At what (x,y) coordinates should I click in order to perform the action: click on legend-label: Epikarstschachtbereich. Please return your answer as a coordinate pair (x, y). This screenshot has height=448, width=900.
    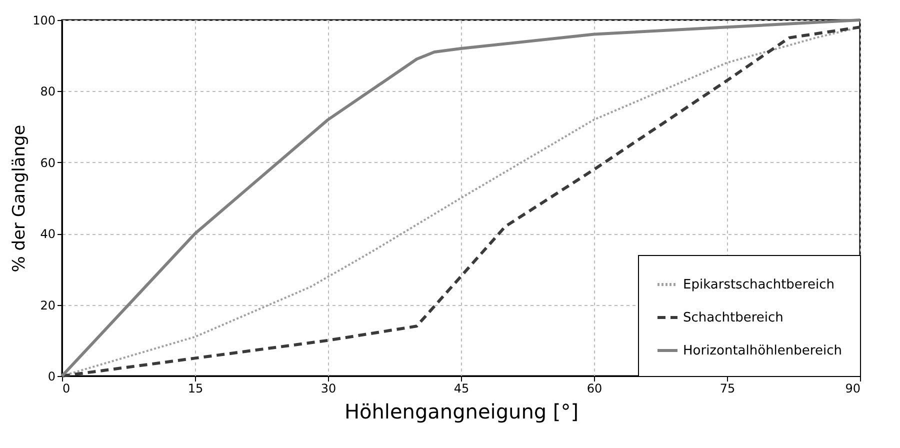
    Looking at the image, I should click on (758, 285).